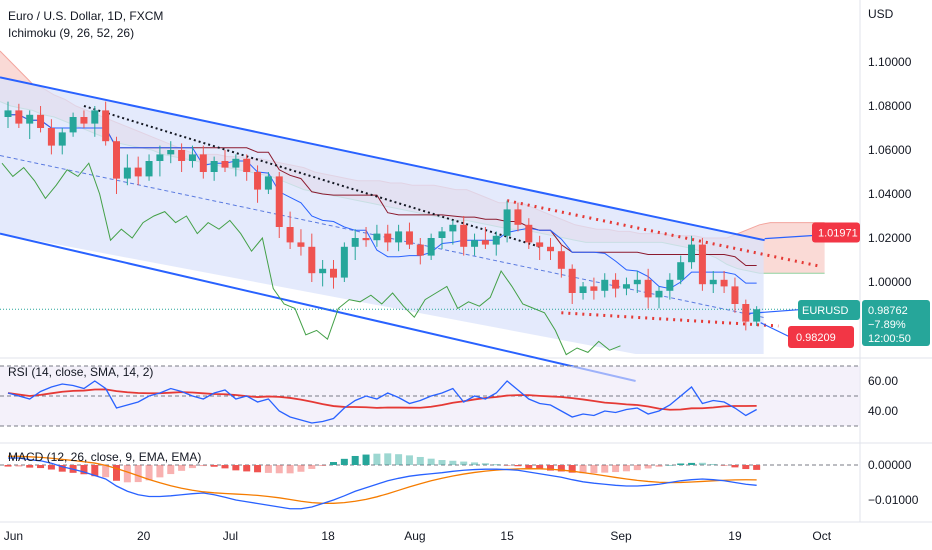  Describe the element at coordinates (825, 311) in the screenshot. I see `symbol-tag-text: EURUSD` at that location.